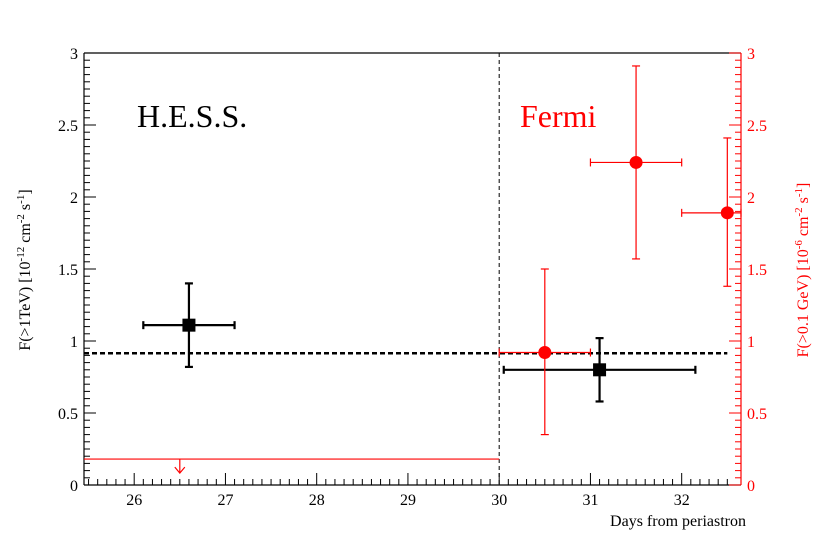  I want to click on left-tick-label: 2.5, so click(68, 126).